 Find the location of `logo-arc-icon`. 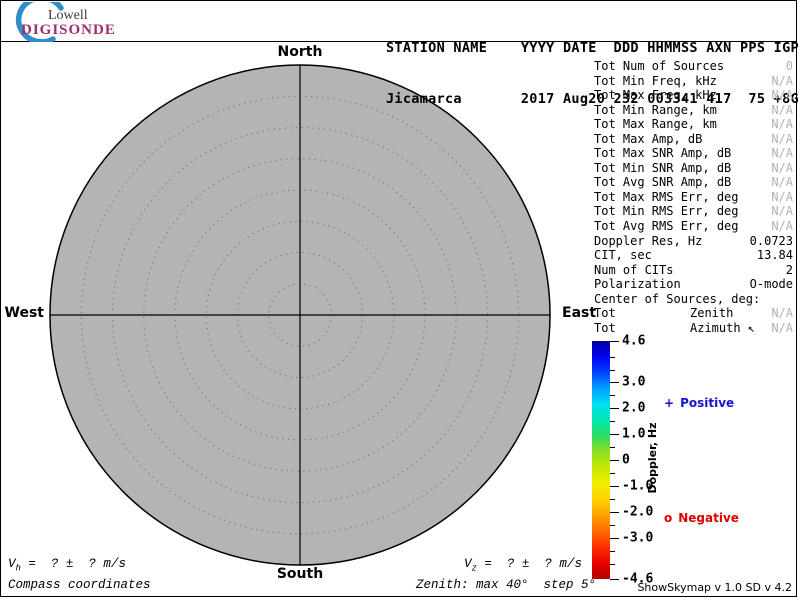

logo-arc-icon is located at coordinates (39, 22).